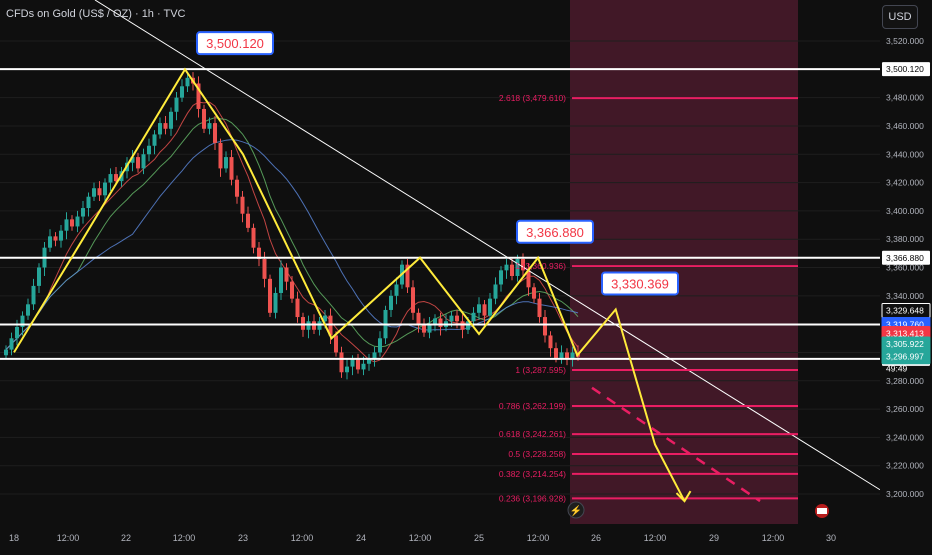 This screenshot has width=932, height=555. I want to click on time-axis-tick: 23, so click(243, 538).